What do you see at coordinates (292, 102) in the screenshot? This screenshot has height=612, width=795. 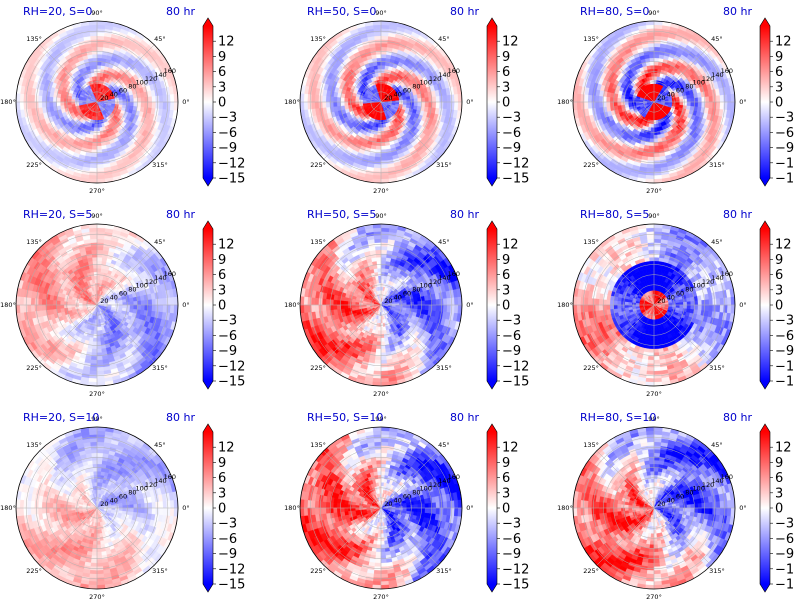 I see `angle-tick-label: 180°` at bounding box center [292, 102].